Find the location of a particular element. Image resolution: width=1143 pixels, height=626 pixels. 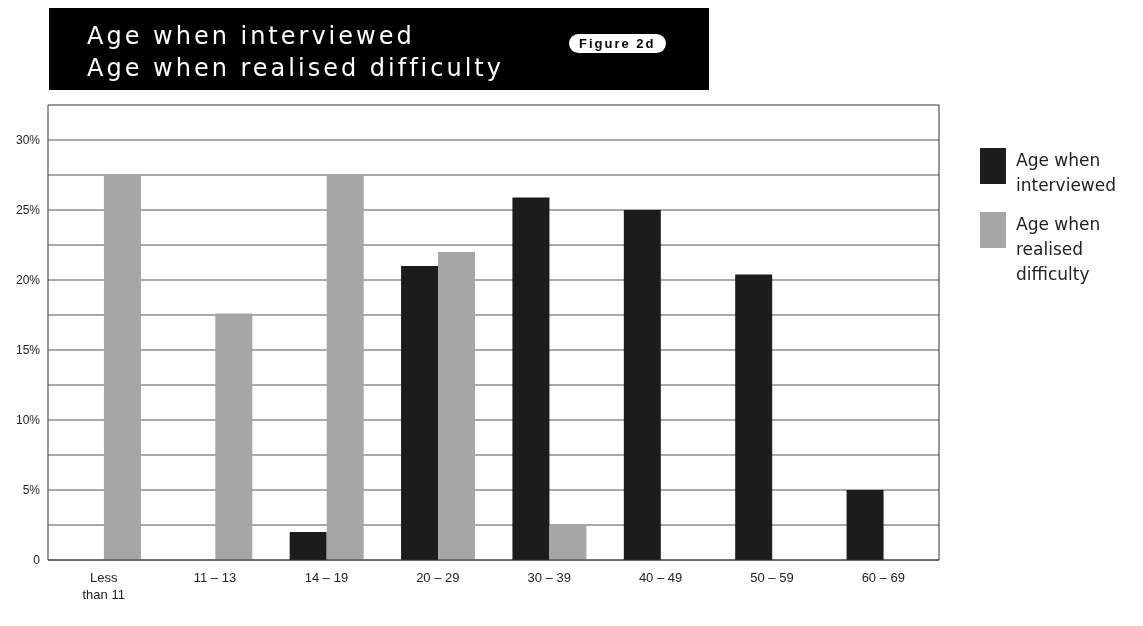

x-tick-label: 20 – 29 is located at coordinates (438, 577).